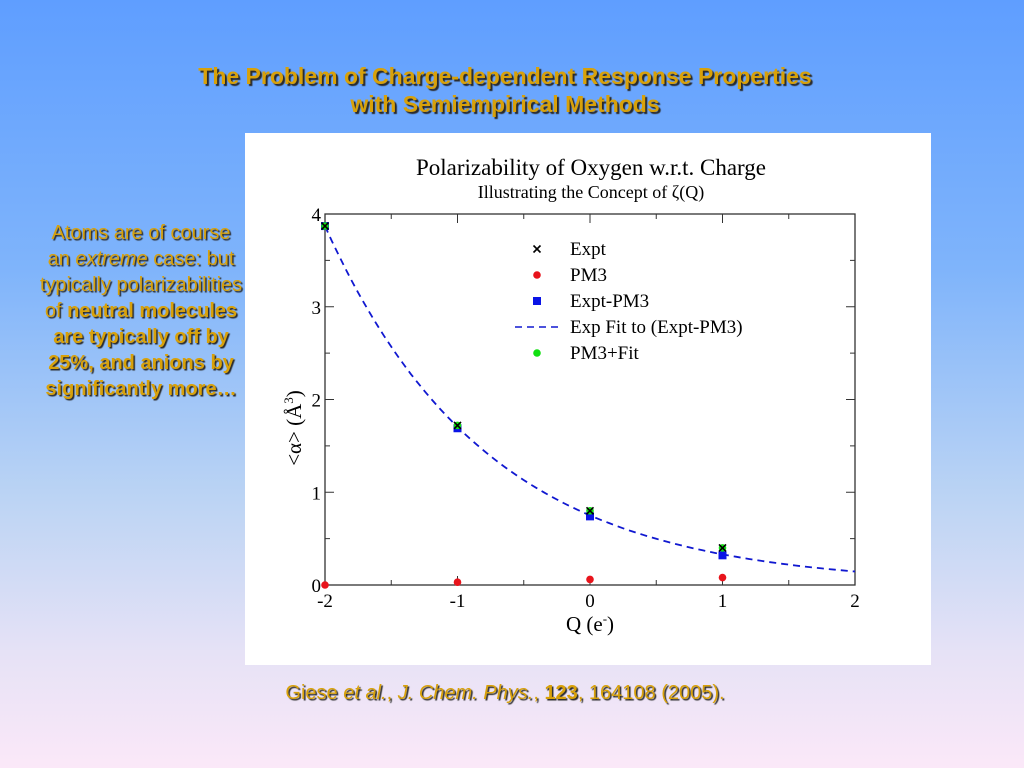 The height and width of the screenshot is (768, 1024). Describe the element at coordinates (458, 601) in the screenshot. I see `x-tick-label: -1` at that location.